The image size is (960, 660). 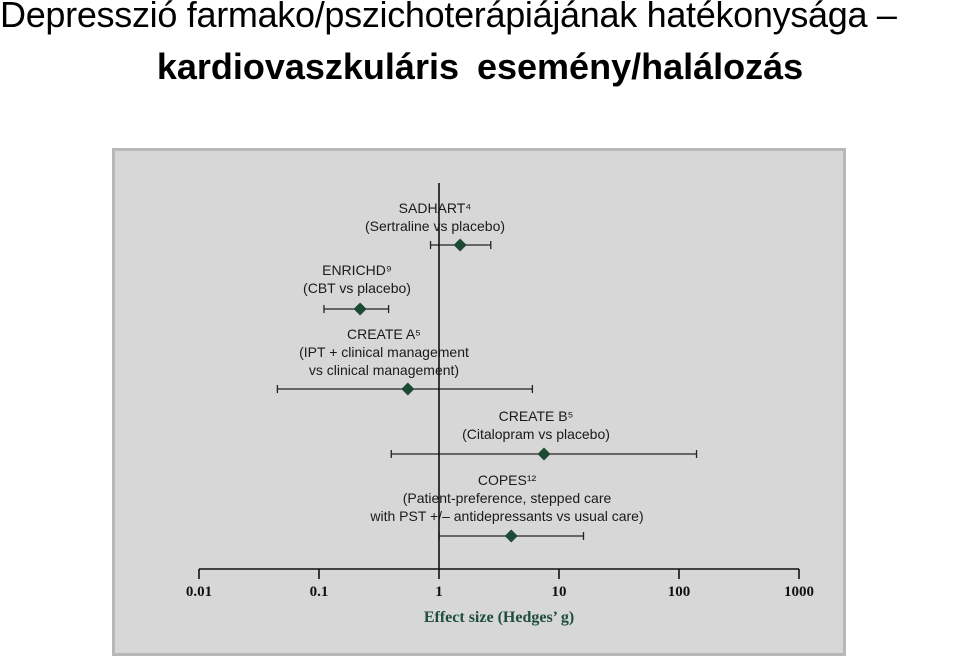 What do you see at coordinates (679, 592) in the screenshot?
I see `x-tick-label: 100` at bounding box center [679, 592].